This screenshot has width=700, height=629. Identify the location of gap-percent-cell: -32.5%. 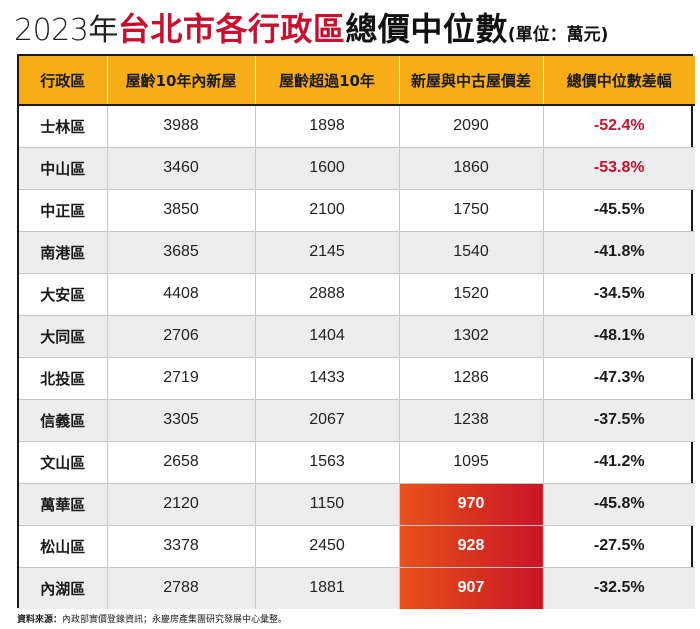
(619, 588).